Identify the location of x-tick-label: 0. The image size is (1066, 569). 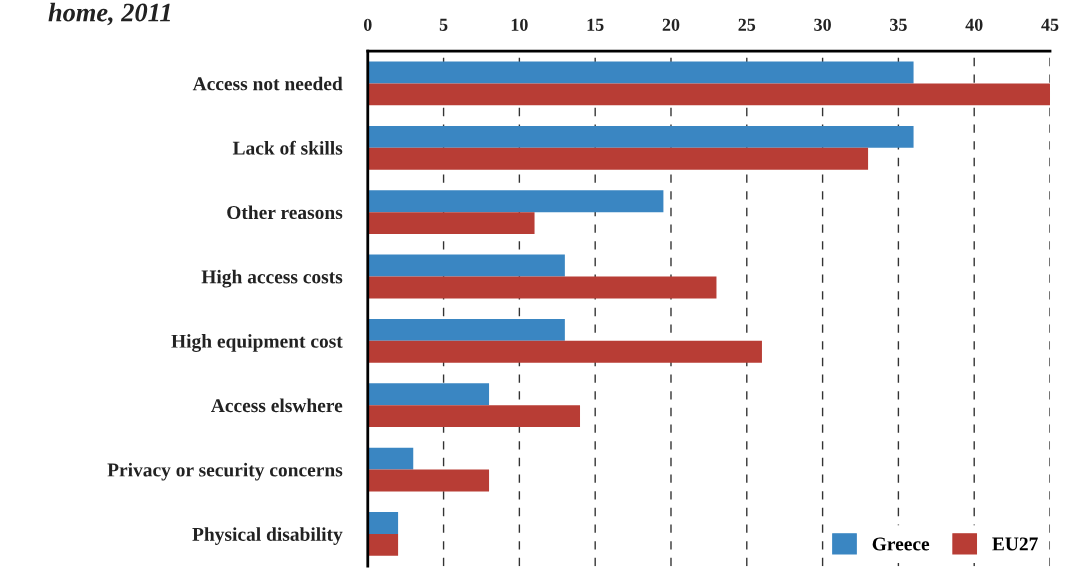
(367, 24).